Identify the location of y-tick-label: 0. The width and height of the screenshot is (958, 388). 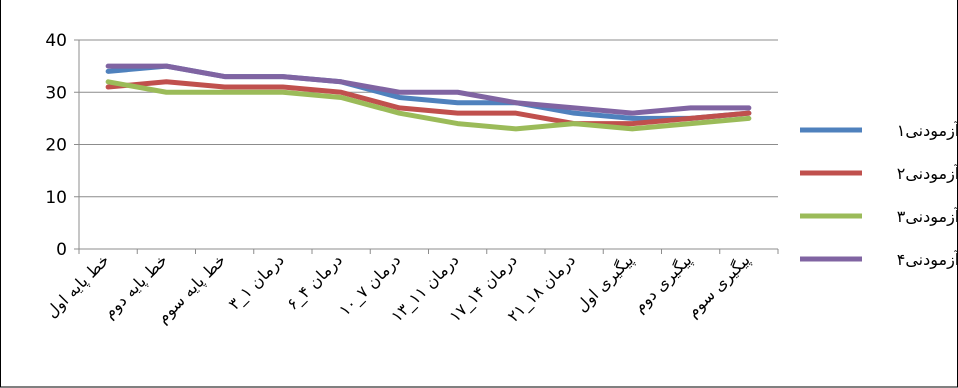
(61, 250).